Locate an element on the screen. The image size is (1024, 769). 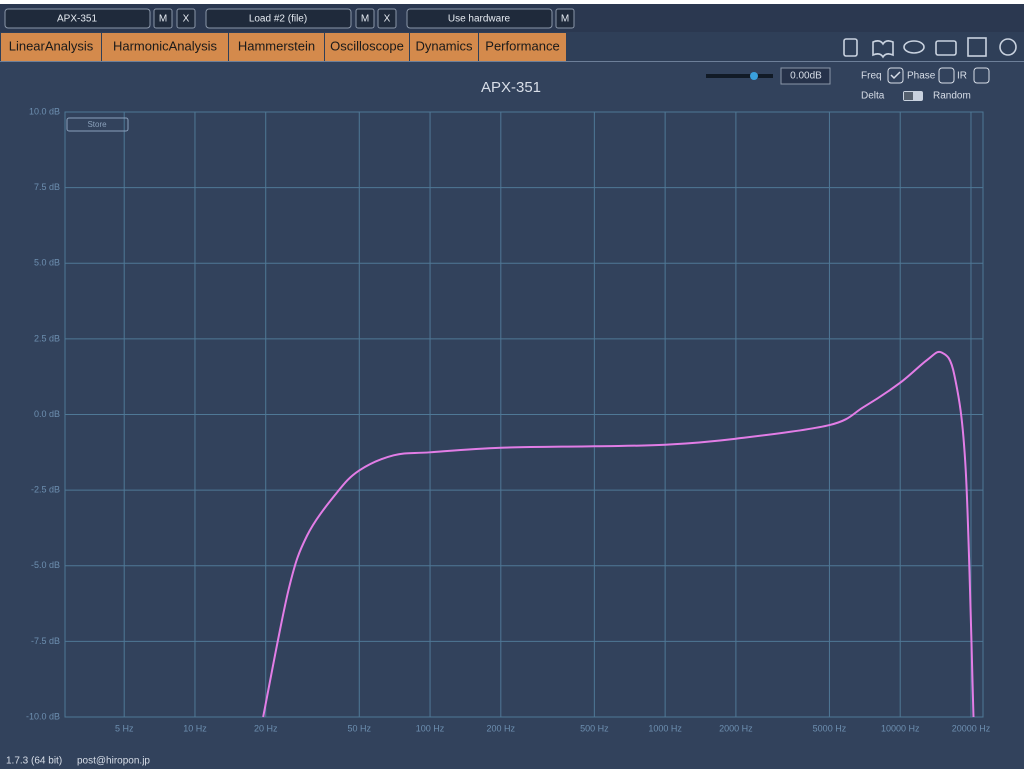
top-edge is located at coordinates (512, 2).